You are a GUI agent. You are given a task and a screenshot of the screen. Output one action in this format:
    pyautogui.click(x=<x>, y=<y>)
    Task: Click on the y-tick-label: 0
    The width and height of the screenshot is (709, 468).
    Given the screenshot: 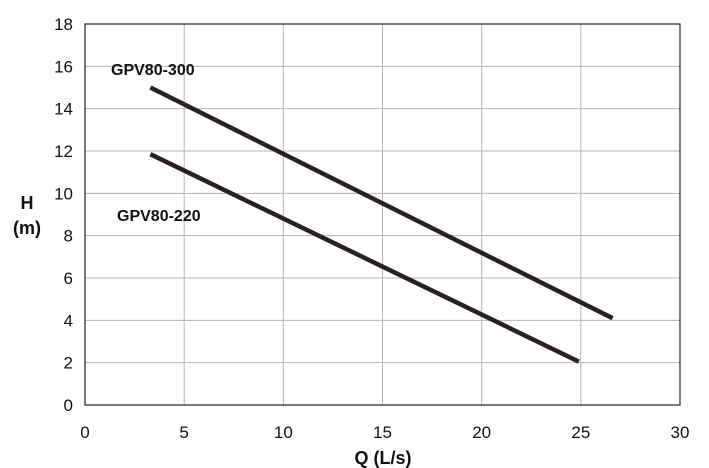 What is the action you would take?
    pyautogui.click(x=68, y=405)
    